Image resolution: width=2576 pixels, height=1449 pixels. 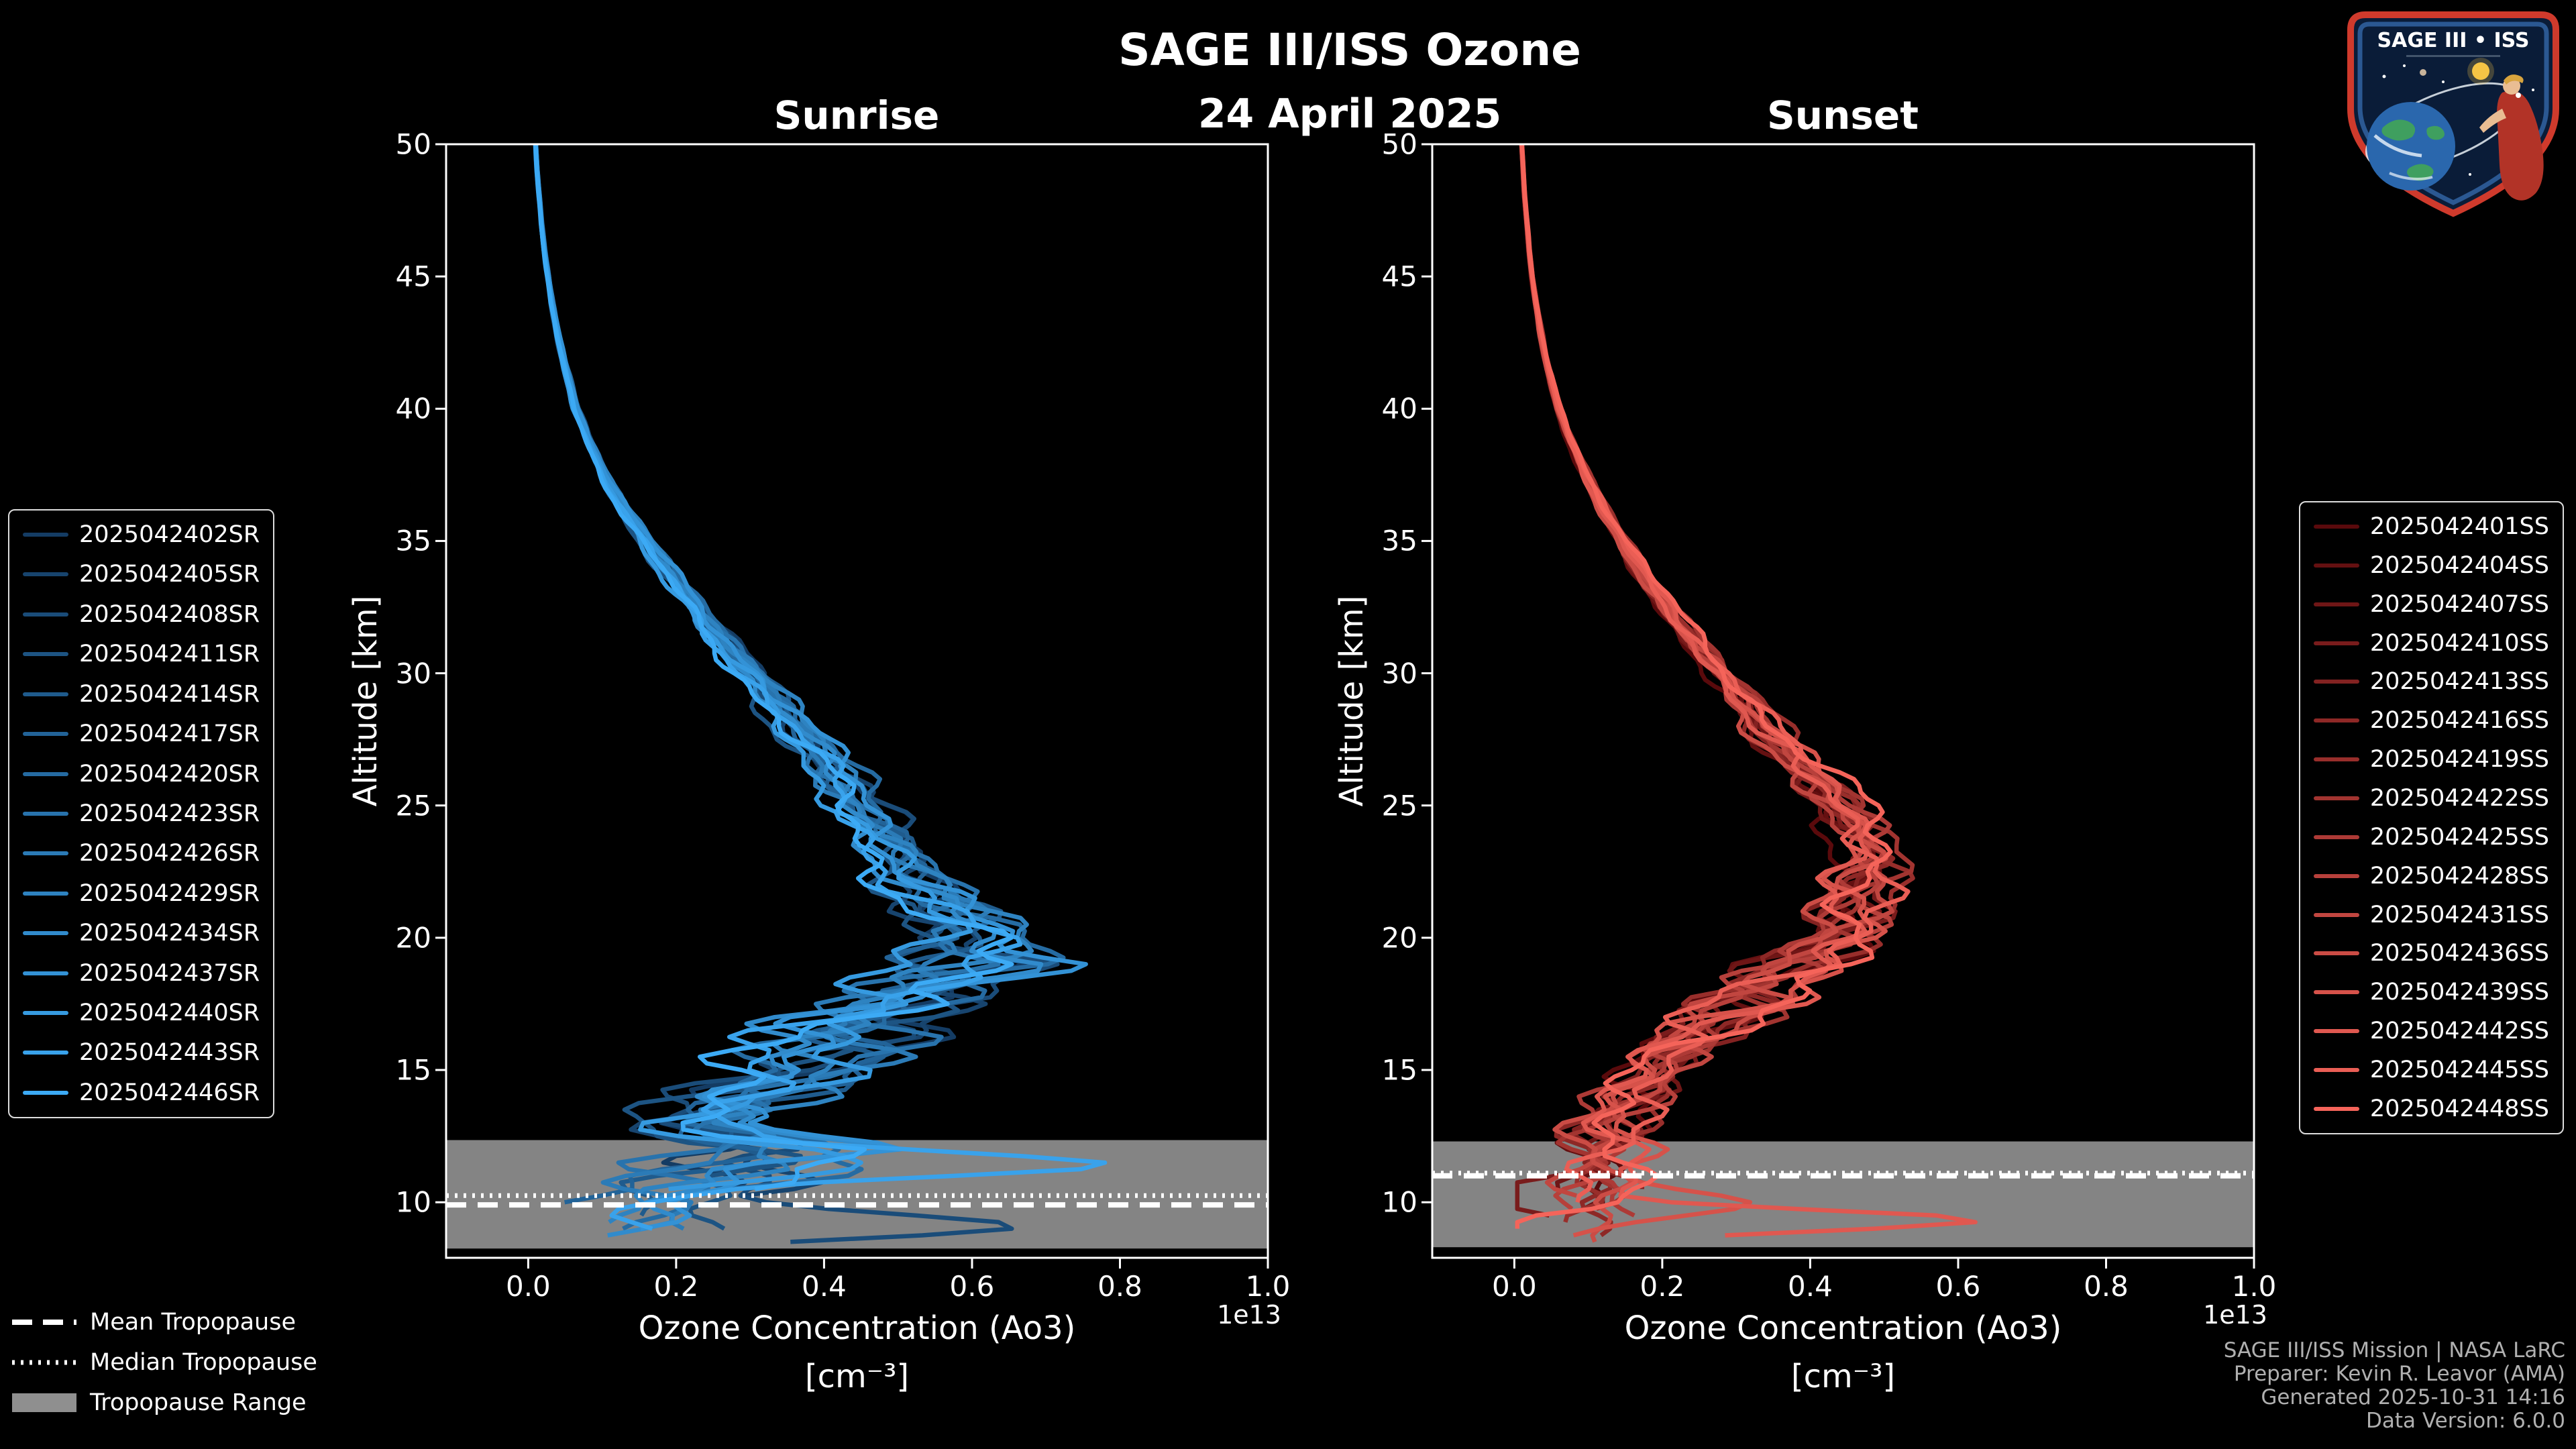 What do you see at coordinates (2459, 953) in the screenshot?
I see `legend-item-label: 2025042436SS` at bounding box center [2459, 953].